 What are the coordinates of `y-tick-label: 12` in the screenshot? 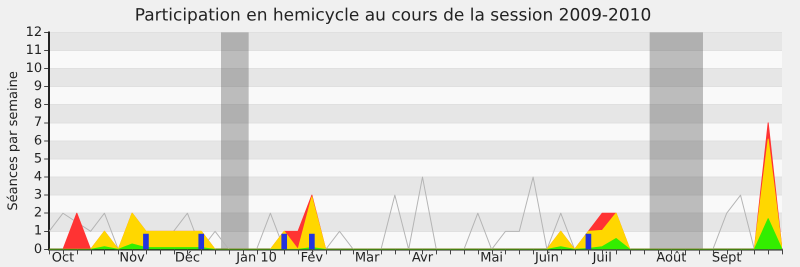 It's located at (34, 32).